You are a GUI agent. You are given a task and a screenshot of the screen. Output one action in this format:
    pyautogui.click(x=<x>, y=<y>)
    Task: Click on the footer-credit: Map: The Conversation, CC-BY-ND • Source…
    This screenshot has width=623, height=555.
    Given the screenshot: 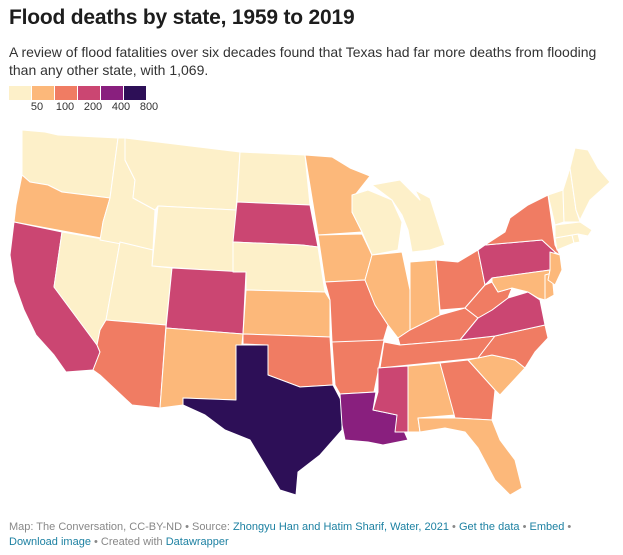 What is the action you would take?
    pyautogui.click(x=121, y=527)
    